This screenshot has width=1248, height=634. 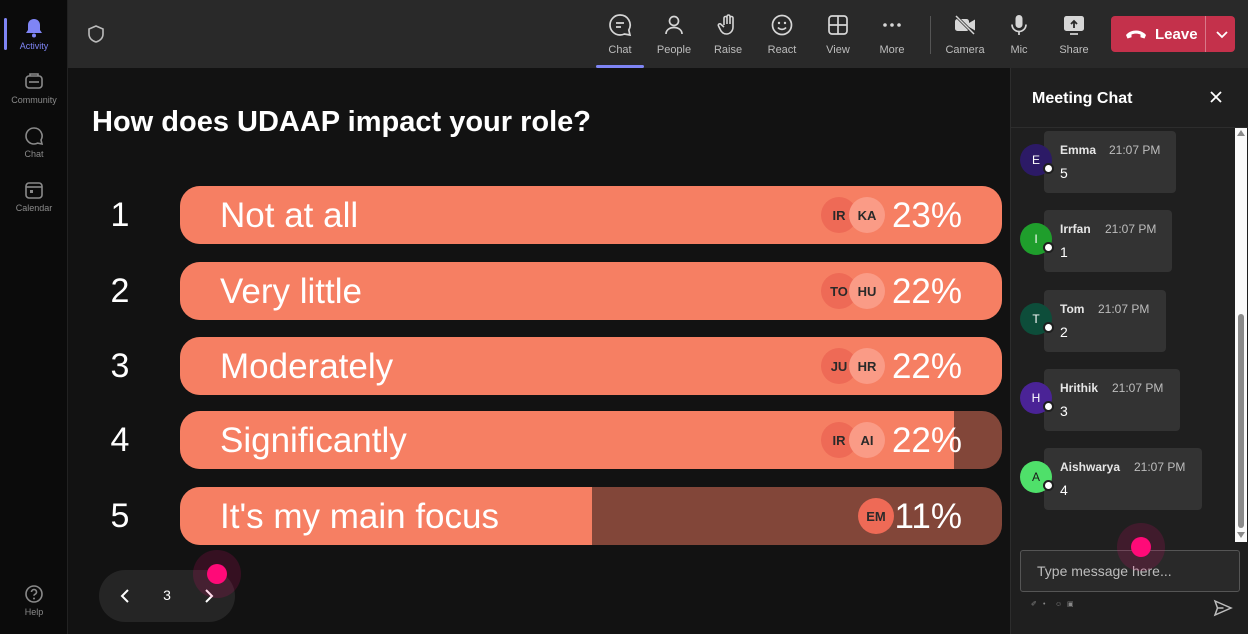 What do you see at coordinates (120, 291) in the screenshot?
I see `option-number: 2` at bounding box center [120, 291].